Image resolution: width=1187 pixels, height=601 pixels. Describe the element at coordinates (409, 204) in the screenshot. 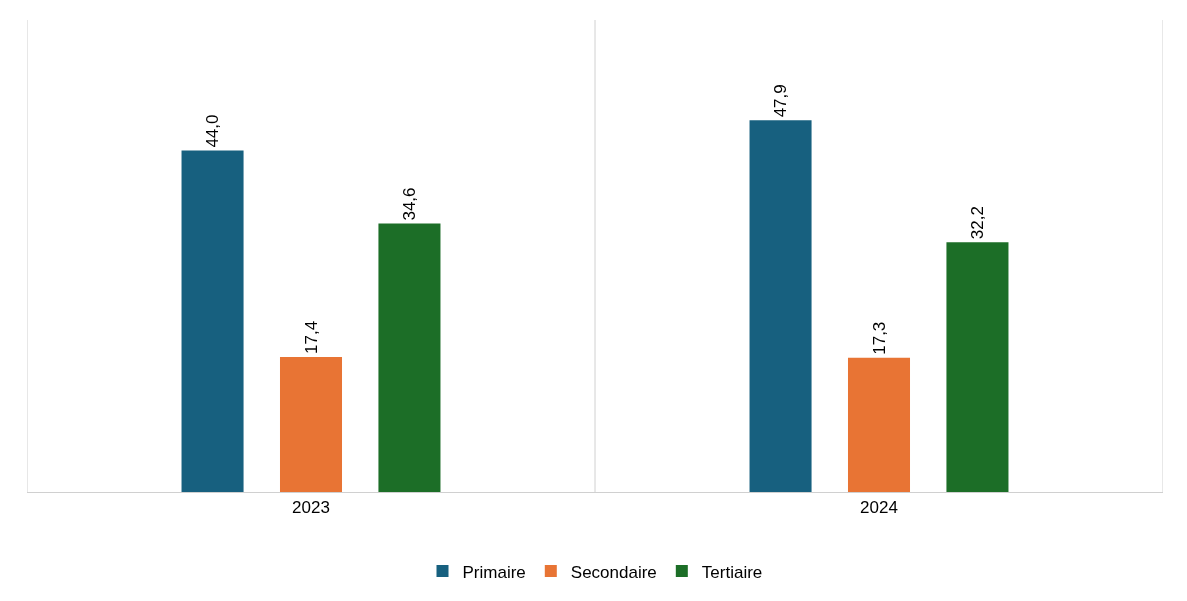

I see `data-label: 34,6` at that location.